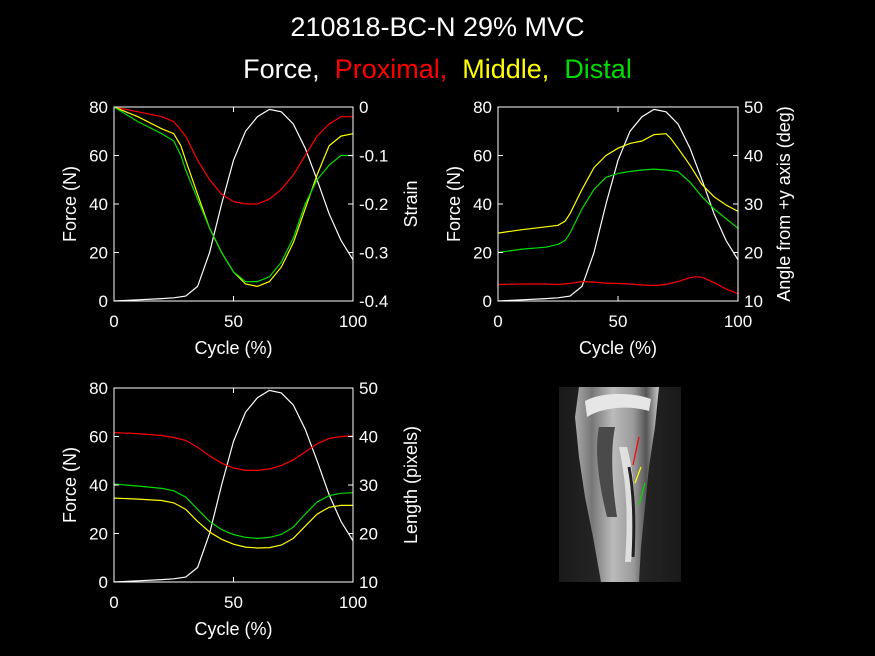 The width and height of the screenshot is (875, 656). I want to click on middle-overlay-line, so click(638, 475).